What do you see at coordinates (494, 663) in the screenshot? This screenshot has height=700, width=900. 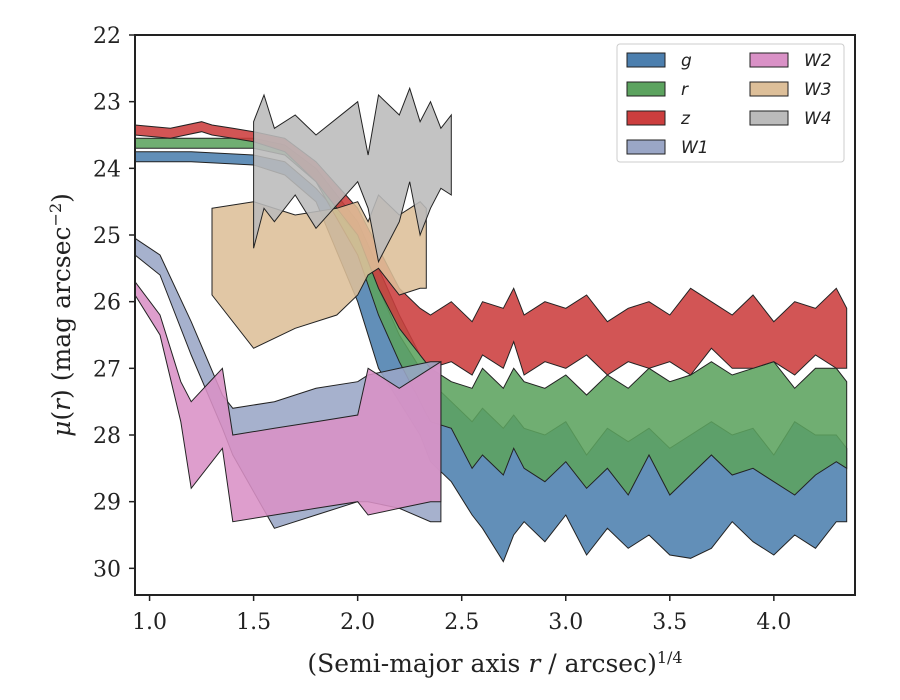 I see `x-axis-label: (Semi-major axis r / arcsec)1/4` at bounding box center [494, 663].